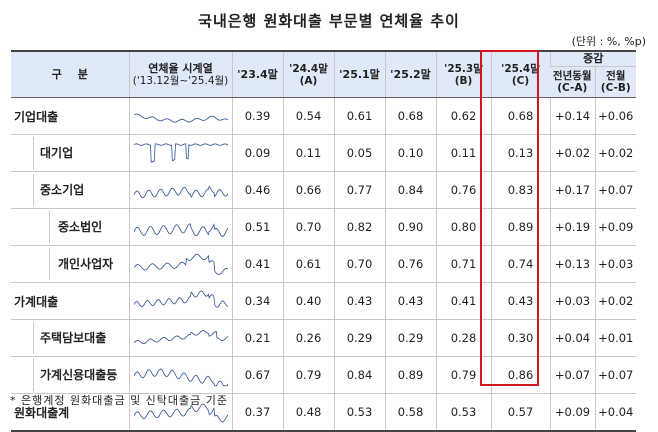  What do you see at coordinates (36, 116) in the screenshot?
I see `row-label: 기업대출` at bounding box center [36, 116].